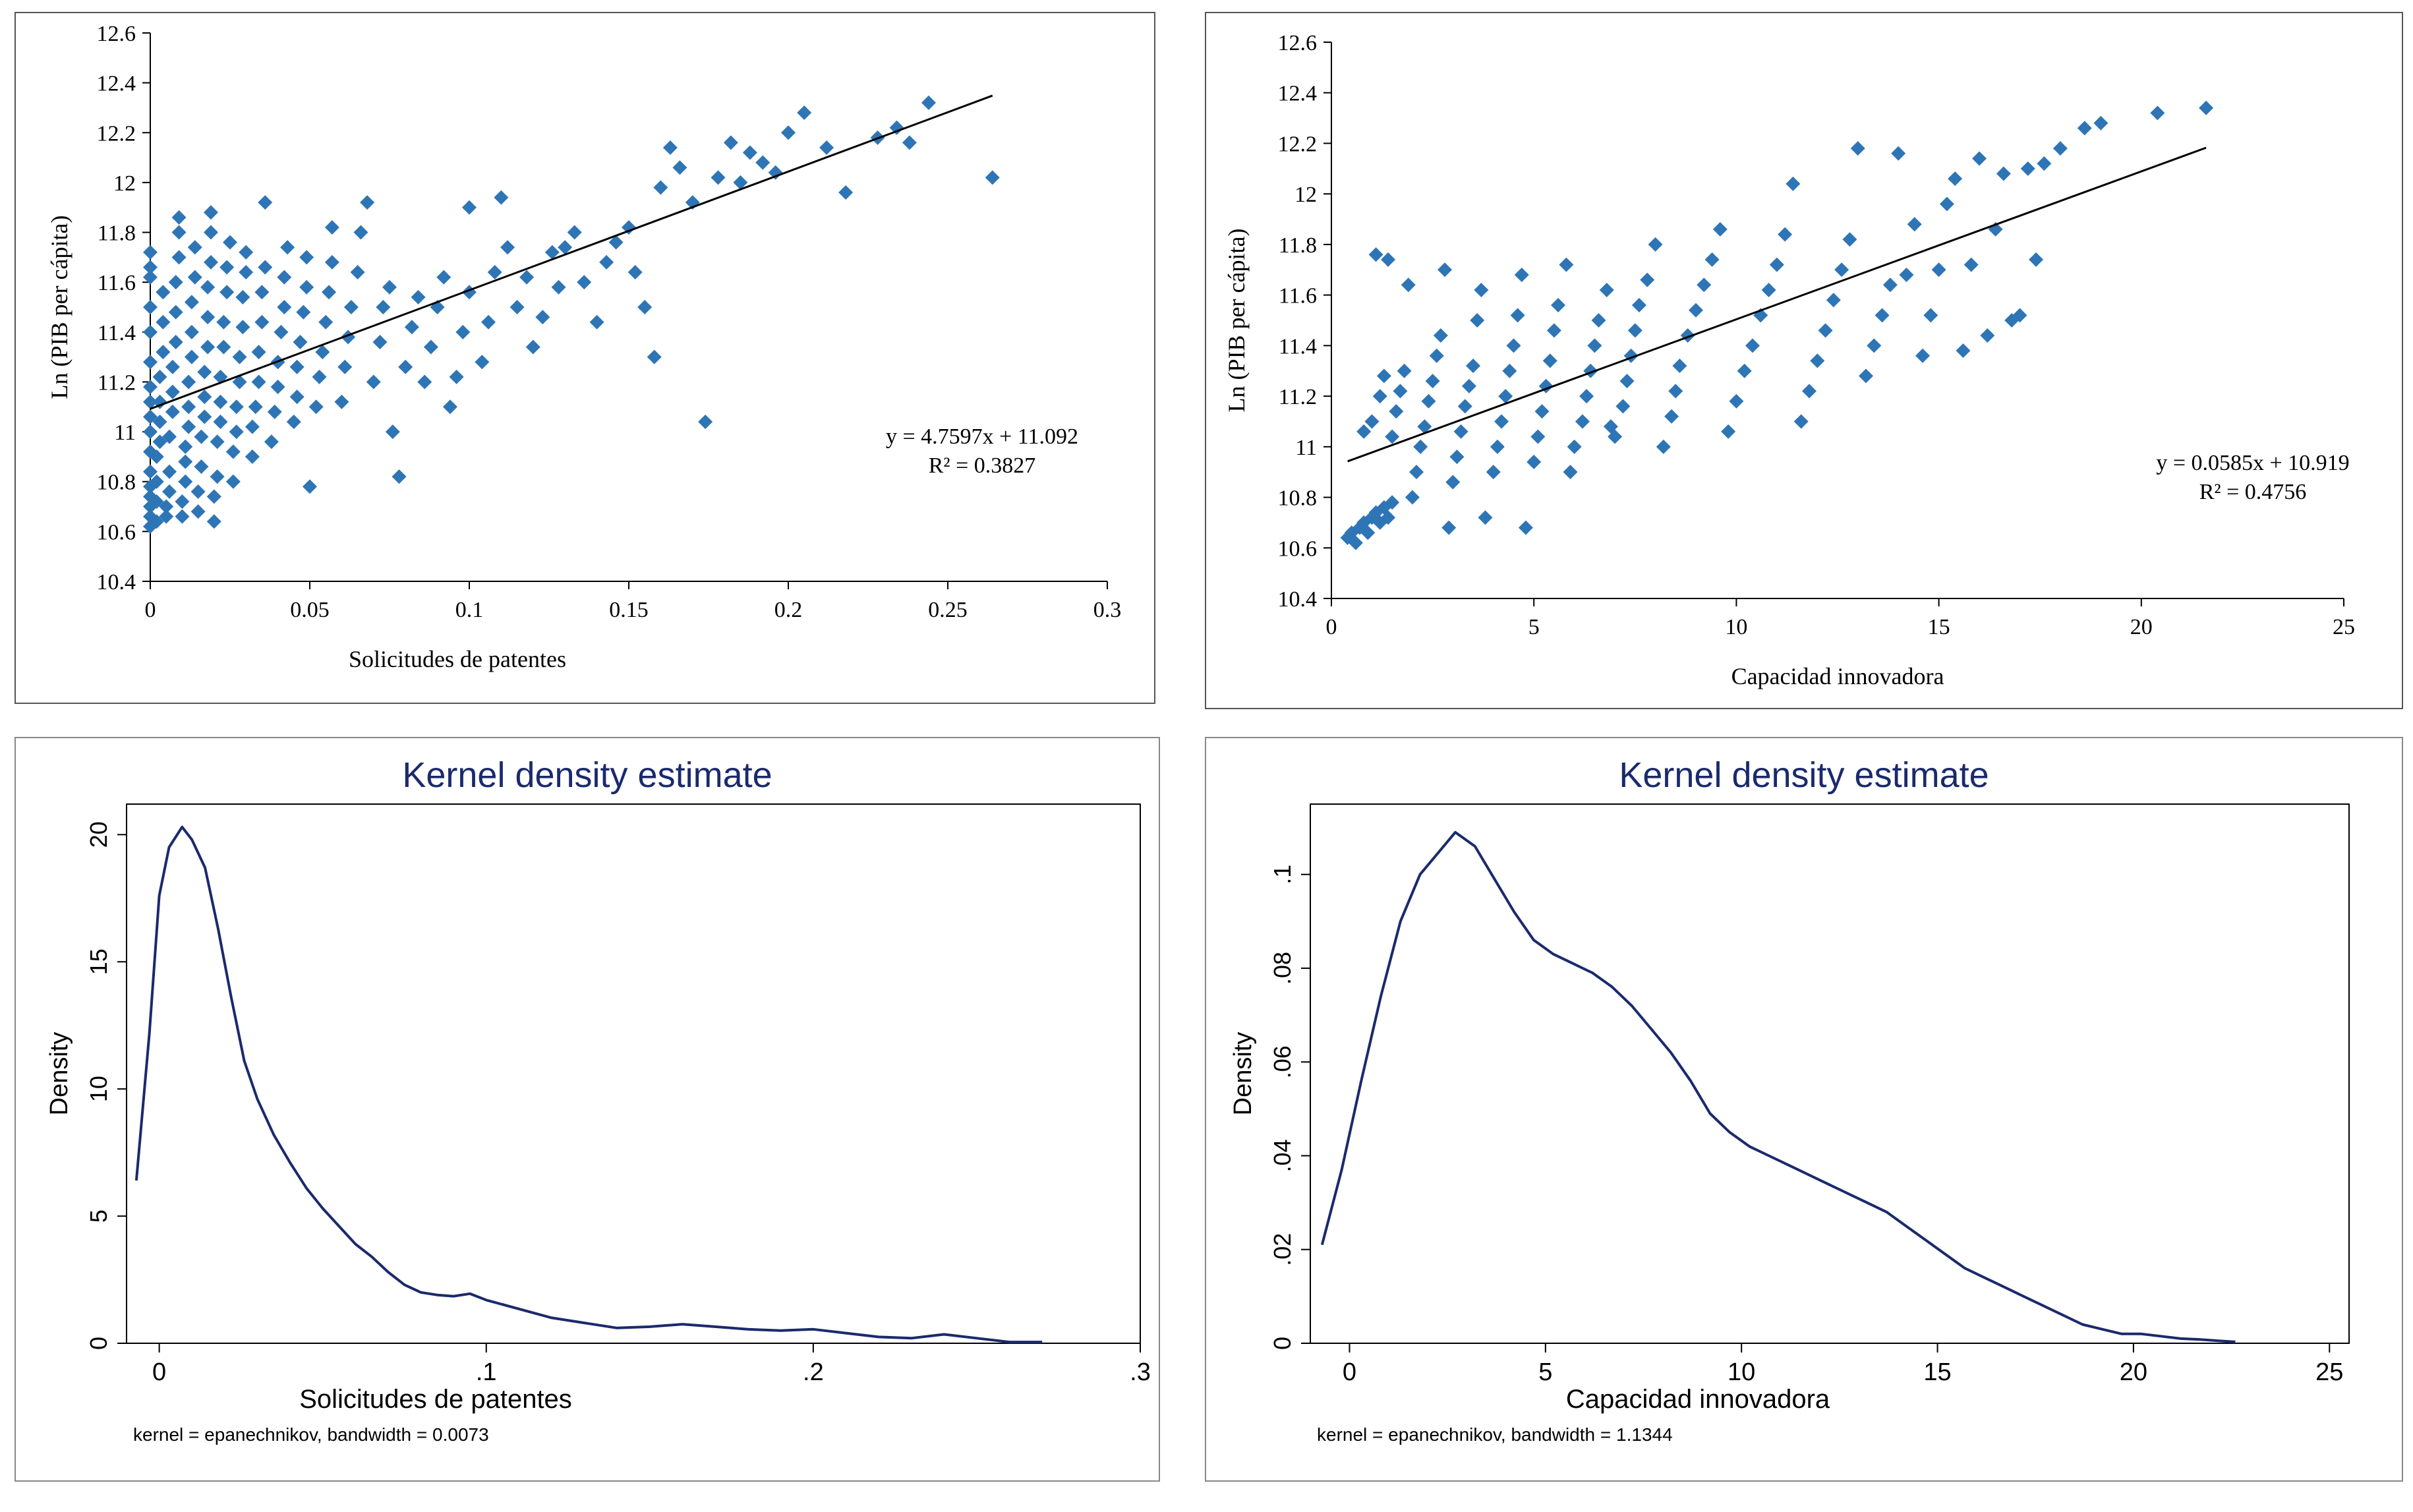 The width and height of the screenshot is (2413, 1512). What do you see at coordinates (1140, 1372) in the screenshot?
I see `x-tick-label: .3` at bounding box center [1140, 1372].